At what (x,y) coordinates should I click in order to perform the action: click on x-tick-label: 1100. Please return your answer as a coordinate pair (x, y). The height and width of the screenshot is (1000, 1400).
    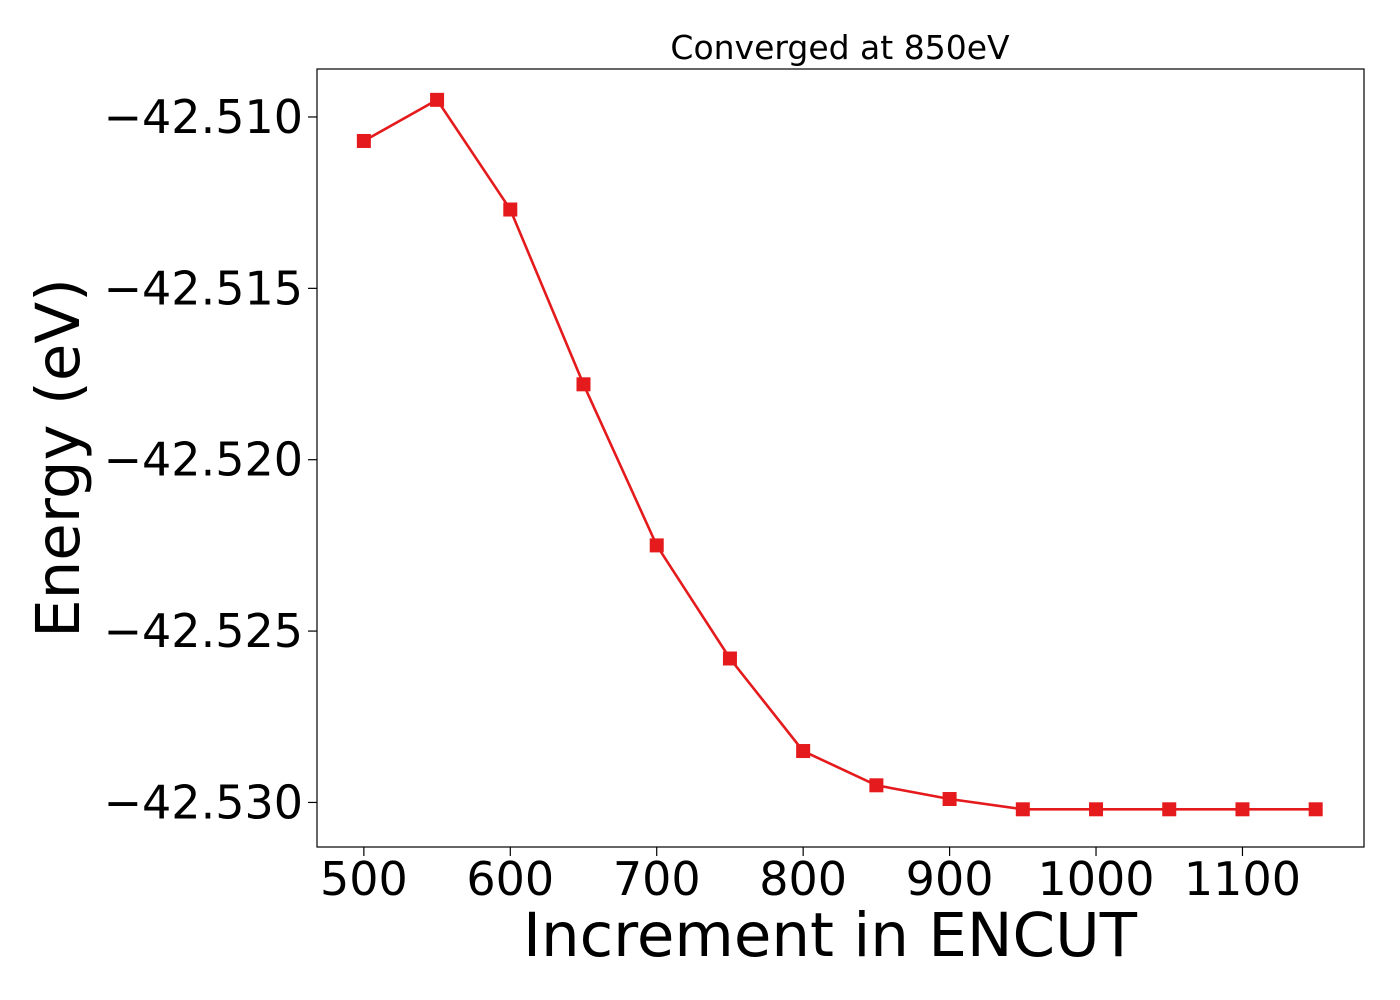
    Looking at the image, I should click on (1242, 879).